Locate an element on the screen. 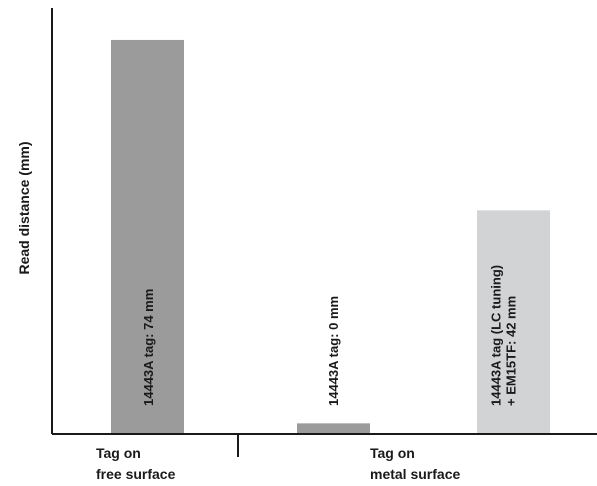 This screenshot has height=486, width=597. bar-label-1: 14443A tag: 74 mm is located at coordinates (148, 347).